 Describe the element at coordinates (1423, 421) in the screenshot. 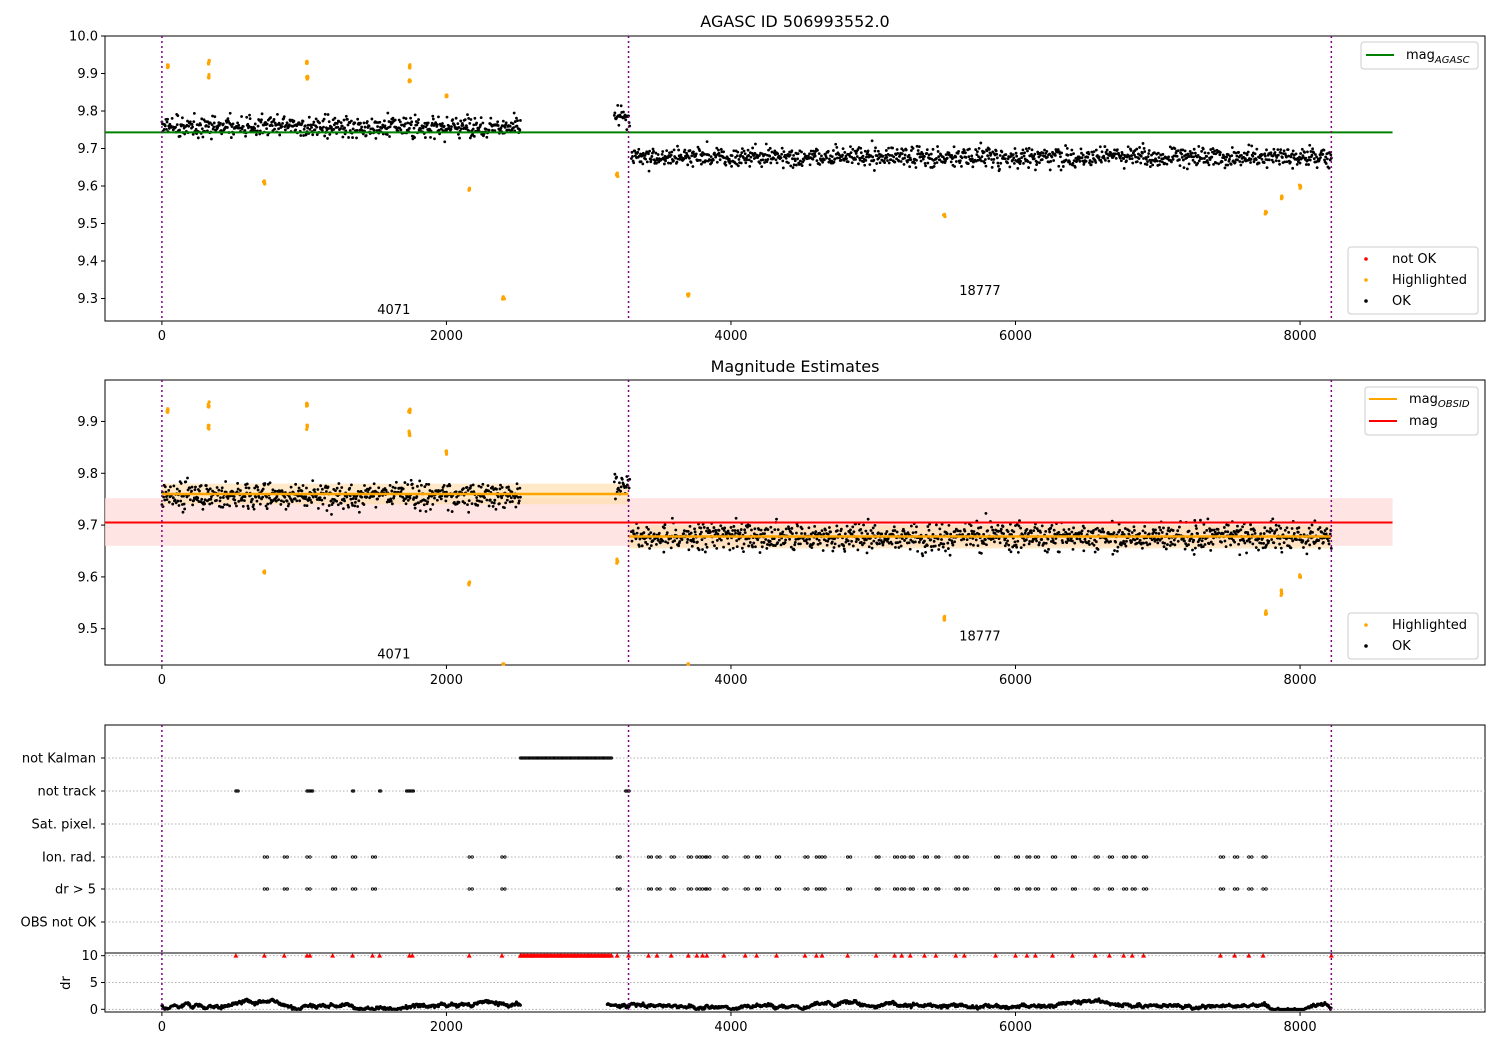

I see `legend-mag-label: mag` at that location.